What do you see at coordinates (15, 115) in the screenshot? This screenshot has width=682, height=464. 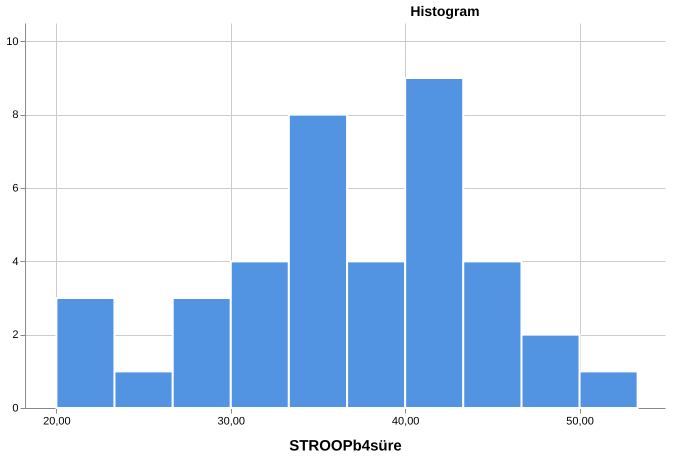 I see `y-tick-label: 8` at bounding box center [15, 115].